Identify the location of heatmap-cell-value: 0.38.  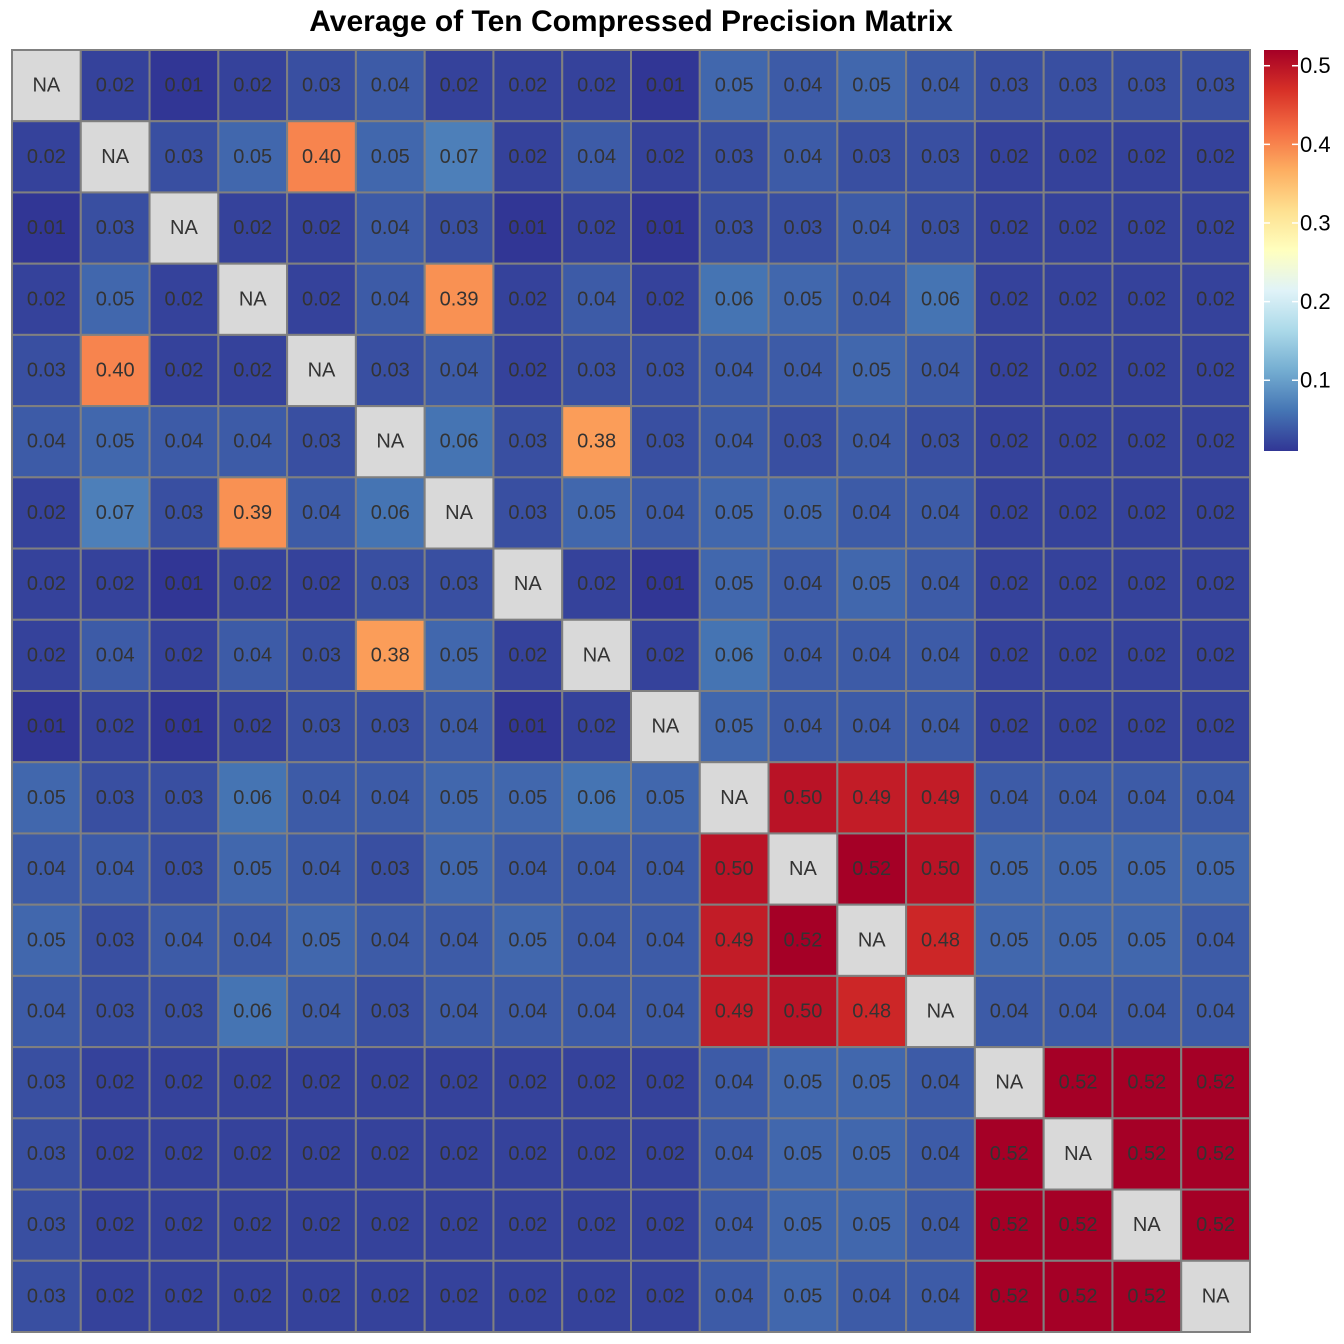
(596, 442).